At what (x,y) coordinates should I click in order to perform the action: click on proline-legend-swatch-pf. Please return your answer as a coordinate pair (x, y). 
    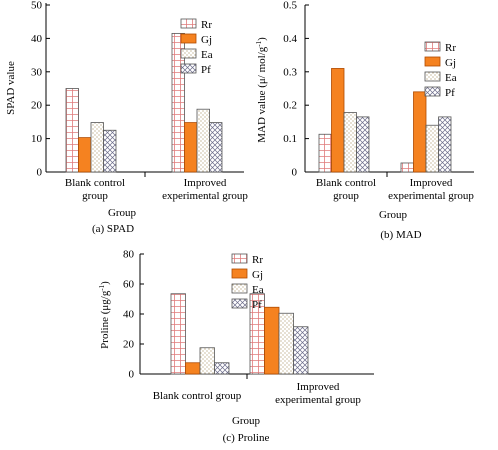
    Looking at the image, I should click on (239, 303).